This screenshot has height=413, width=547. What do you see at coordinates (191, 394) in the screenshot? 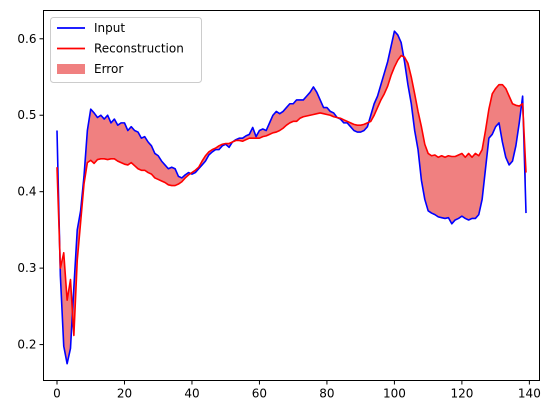
I see `x-tick-label: 40` at bounding box center [191, 394].